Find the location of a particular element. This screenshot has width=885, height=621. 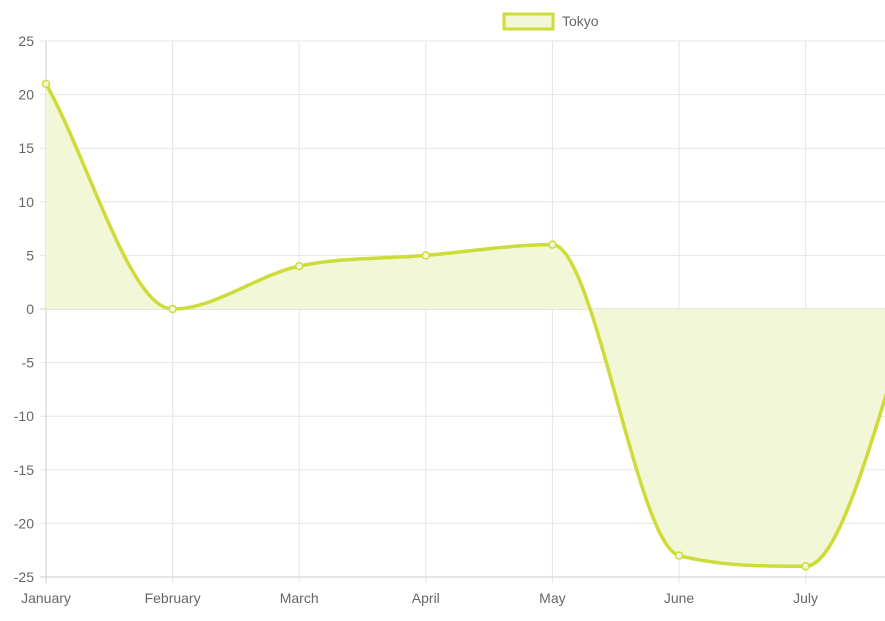

data-point-january is located at coordinates (46, 84).